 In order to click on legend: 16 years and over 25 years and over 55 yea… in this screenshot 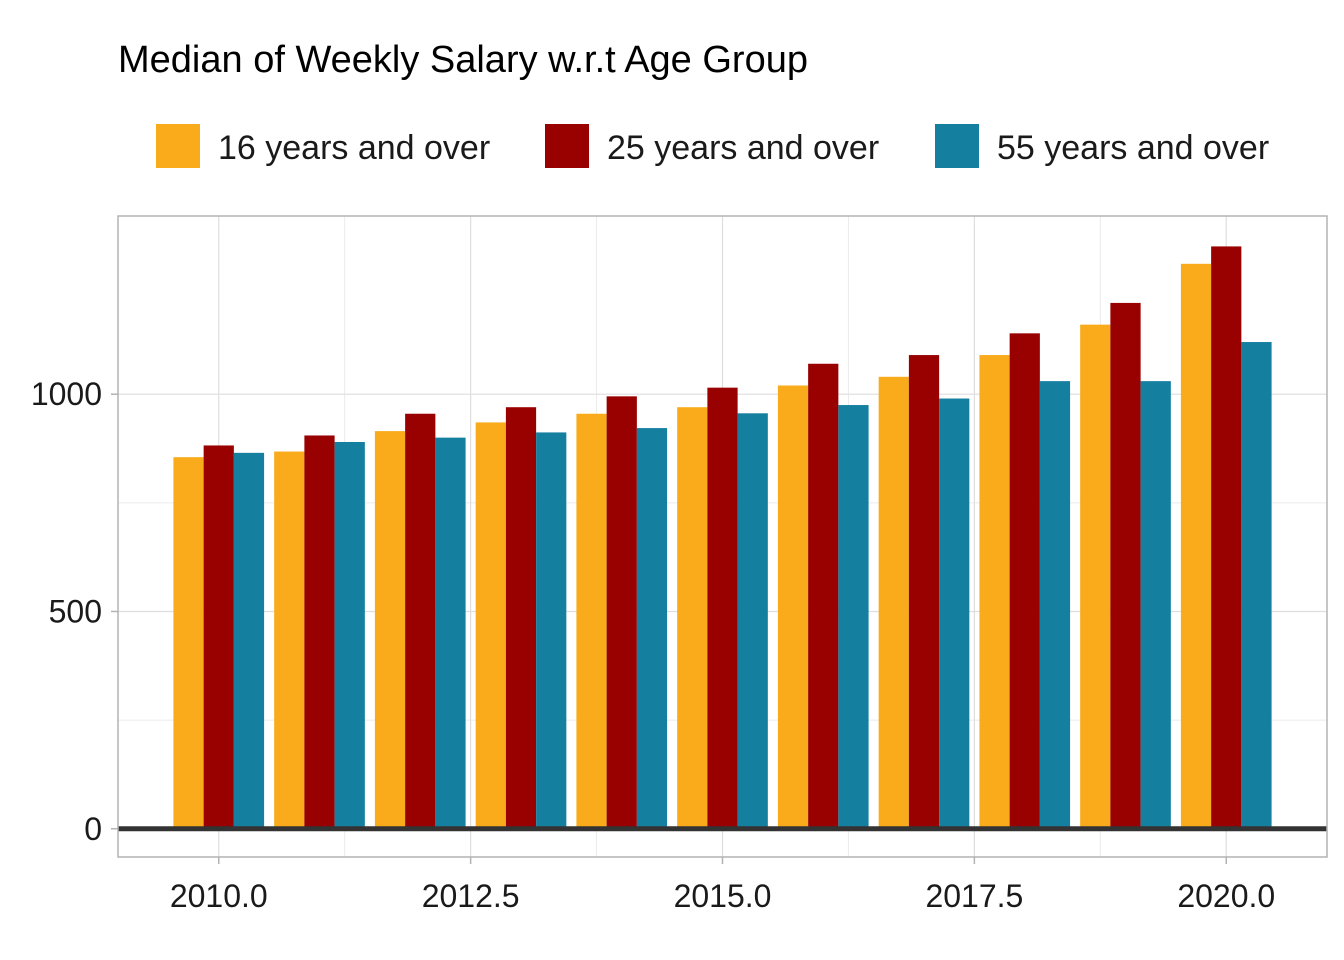, I will do `click(712, 146)`.